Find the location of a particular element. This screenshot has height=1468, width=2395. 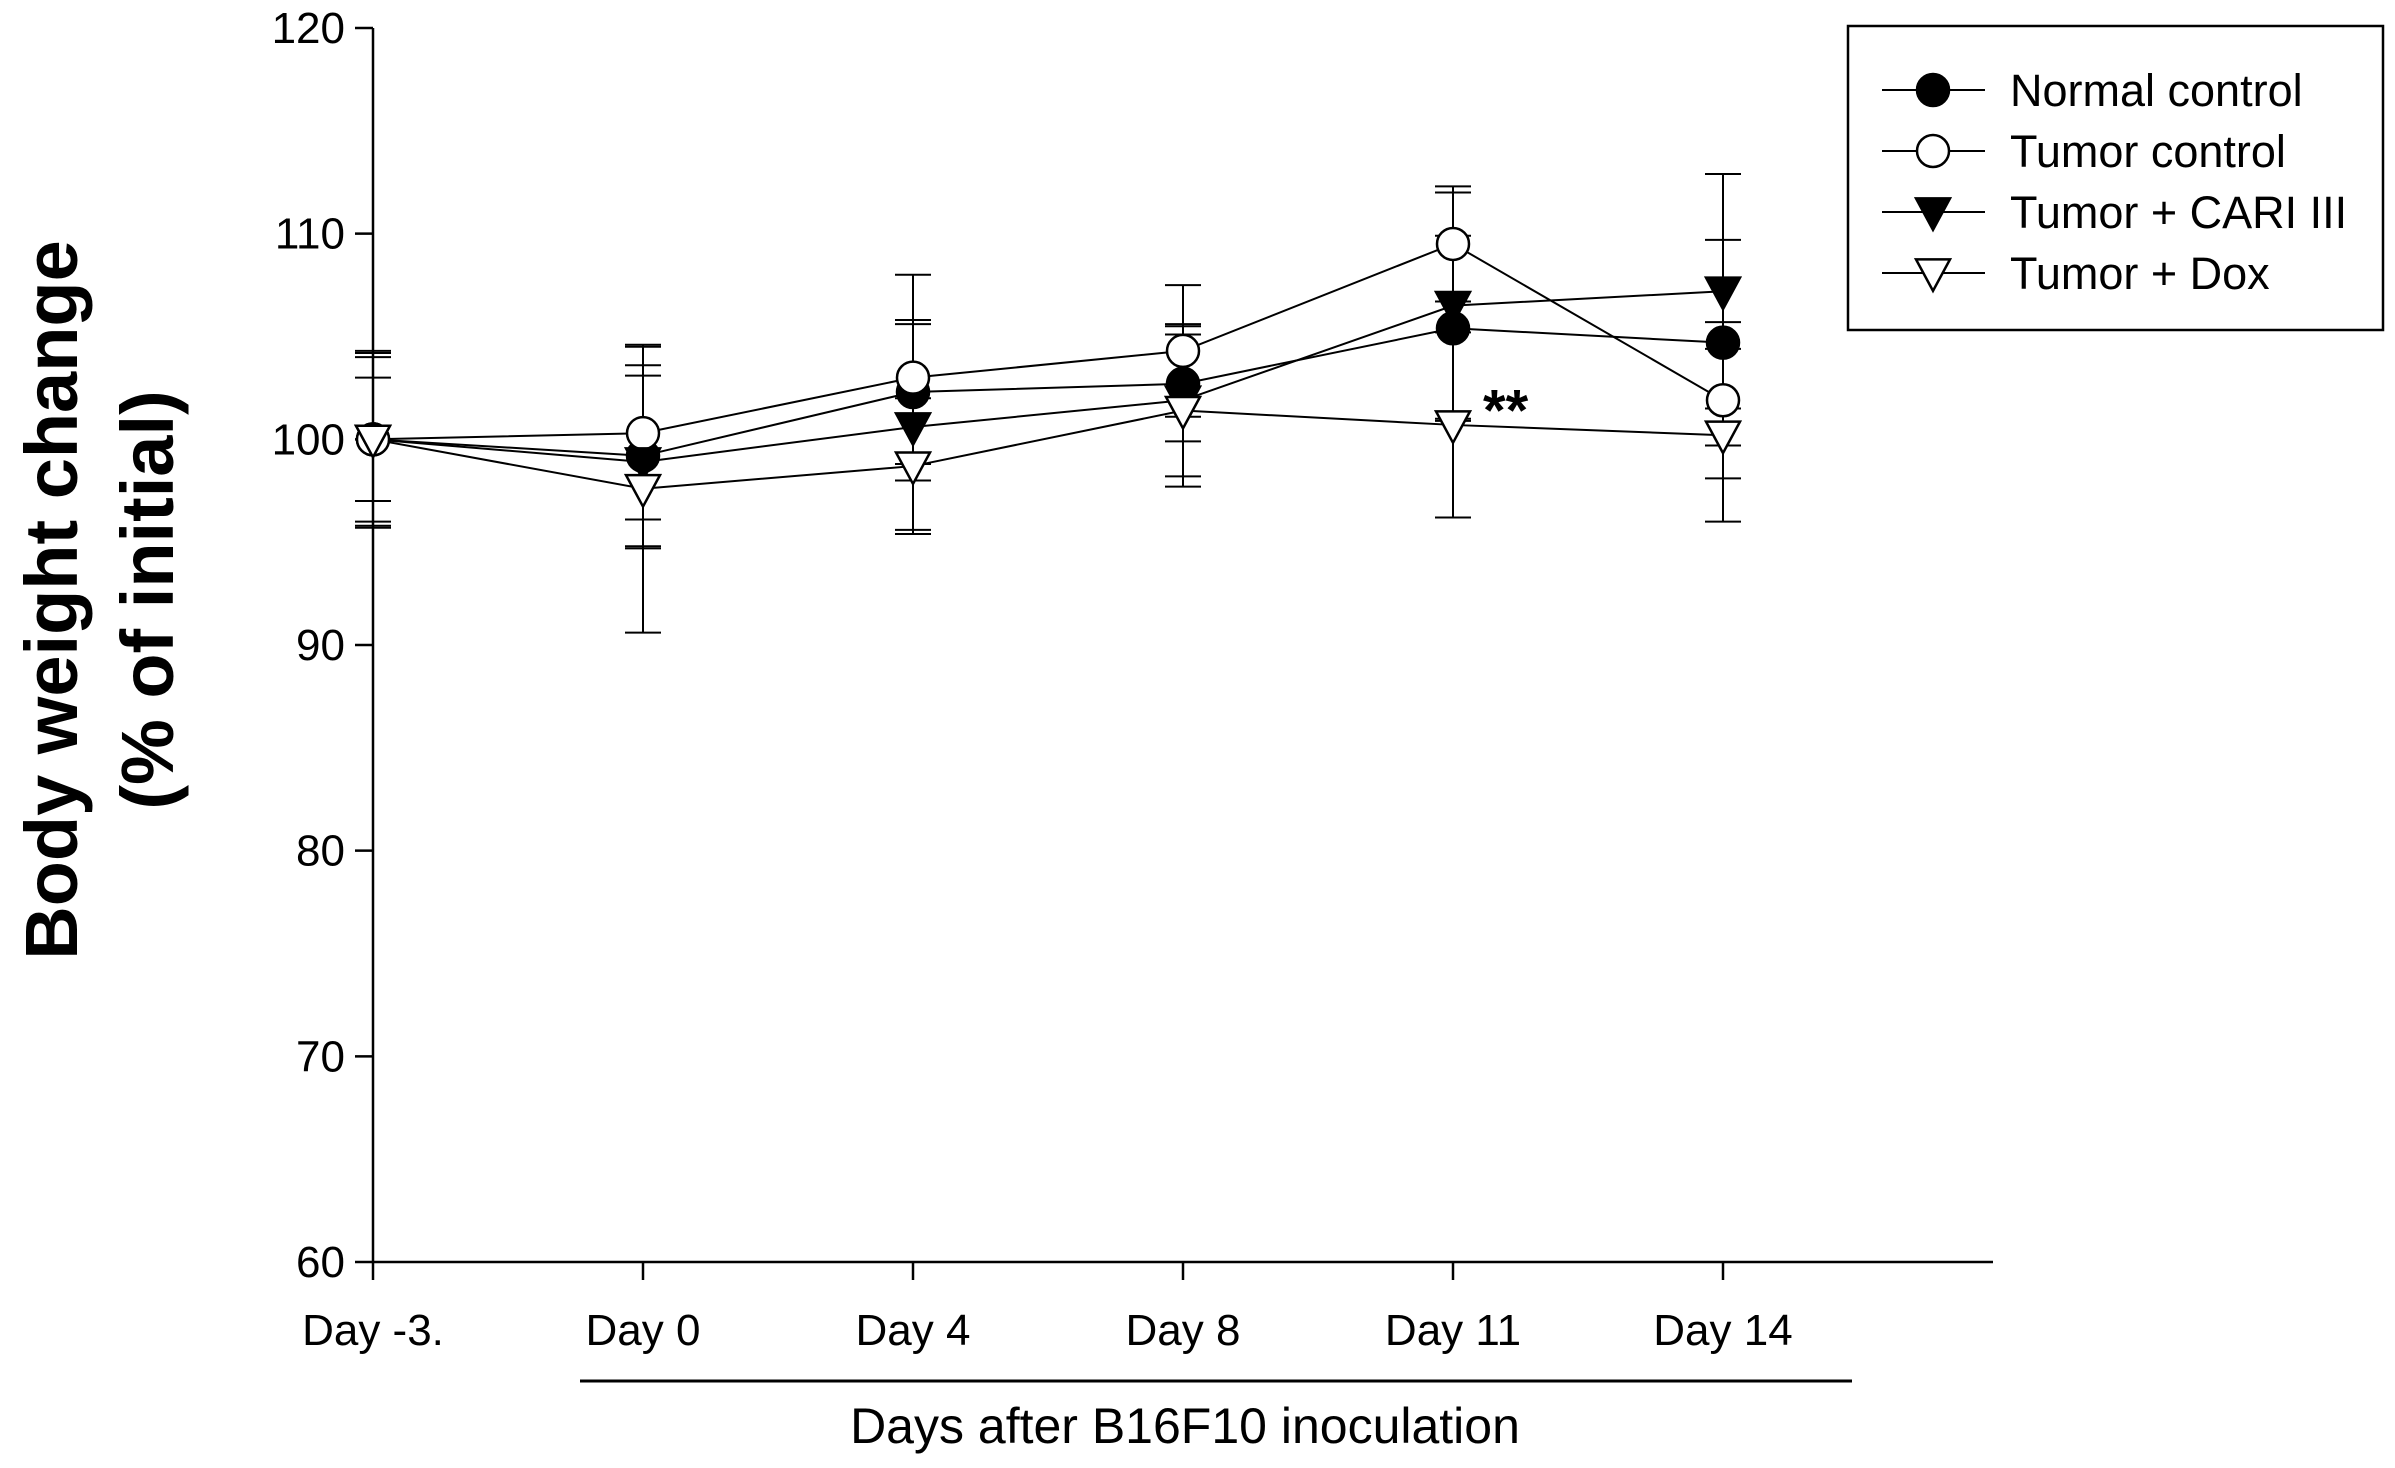

y-tick-label: 110 is located at coordinates (310, 234).